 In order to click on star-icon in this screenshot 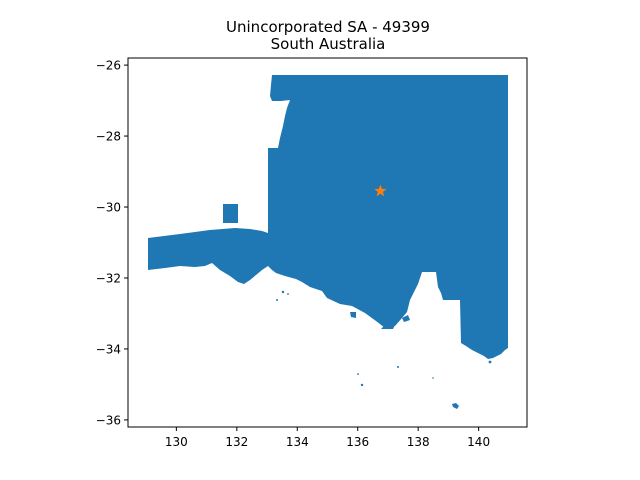, I will do `click(380, 190)`.